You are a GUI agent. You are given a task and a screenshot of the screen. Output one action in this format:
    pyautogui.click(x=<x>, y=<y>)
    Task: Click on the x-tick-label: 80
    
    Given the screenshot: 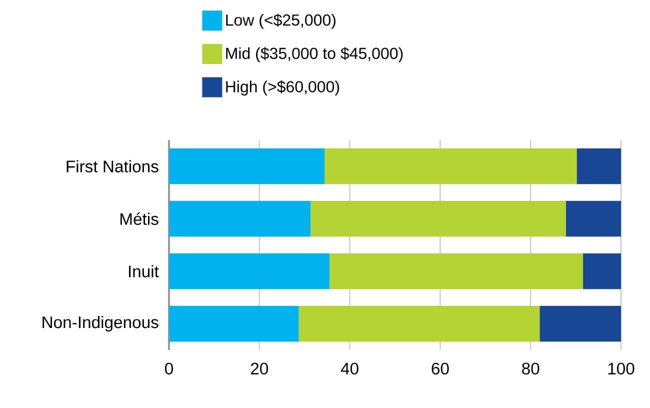 What is the action you would take?
    pyautogui.click(x=531, y=368)
    